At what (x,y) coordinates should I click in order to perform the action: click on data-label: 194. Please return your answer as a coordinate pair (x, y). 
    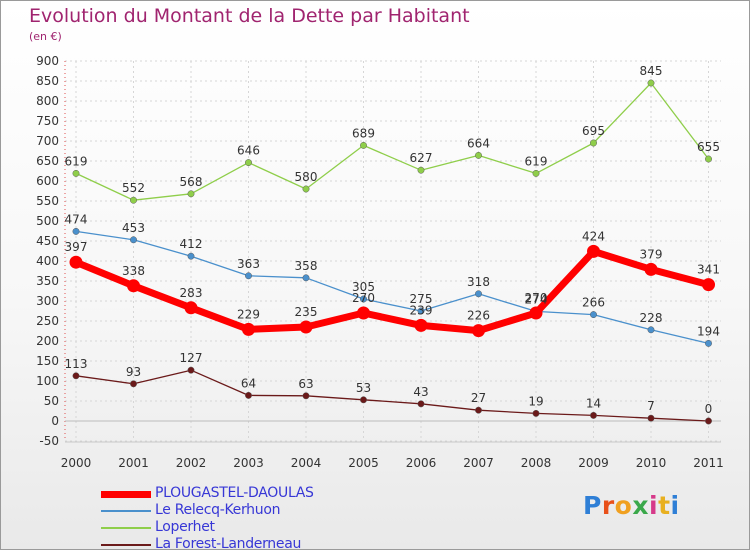
    Looking at the image, I should click on (708, 331).